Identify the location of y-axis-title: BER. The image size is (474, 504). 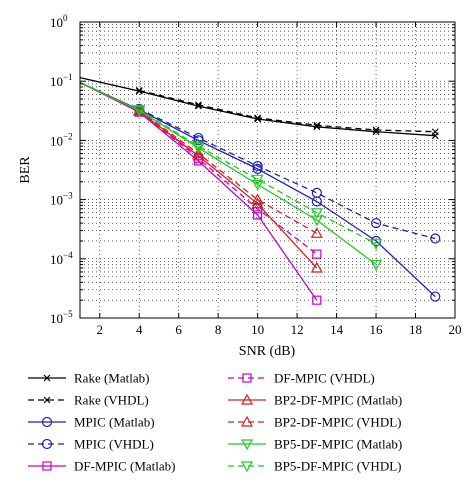
(25, 170).